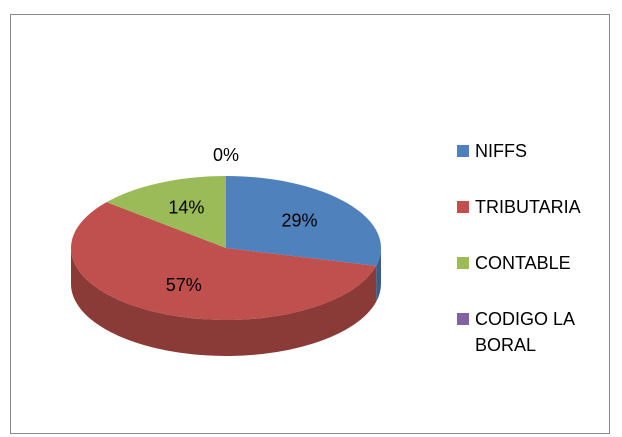  Describe the element at coordinates (523, 263) in the screenshot. I see `legend-label: CONTABLE` at that location.